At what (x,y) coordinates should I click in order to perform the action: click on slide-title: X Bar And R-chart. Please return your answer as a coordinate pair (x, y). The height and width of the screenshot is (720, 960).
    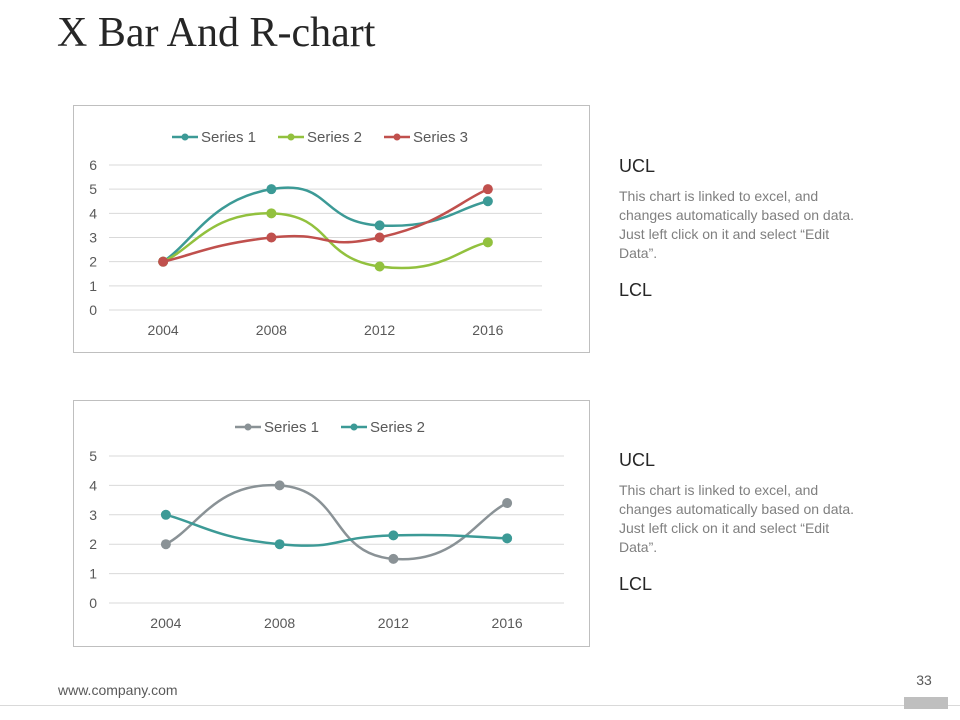
    Looking at the image, I should click on (216, 33).